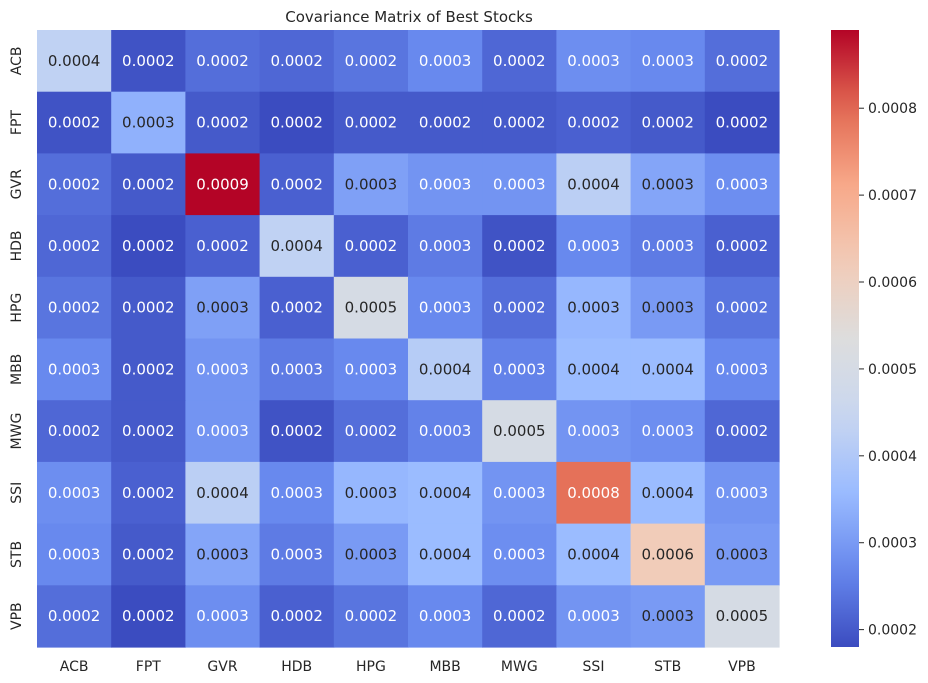 This screenshot has height=683, width=928. What do you see at coordinates (17, 616) in the screenshot?
I see `y-tick-label: VPB` at bounding box center [17, 616].